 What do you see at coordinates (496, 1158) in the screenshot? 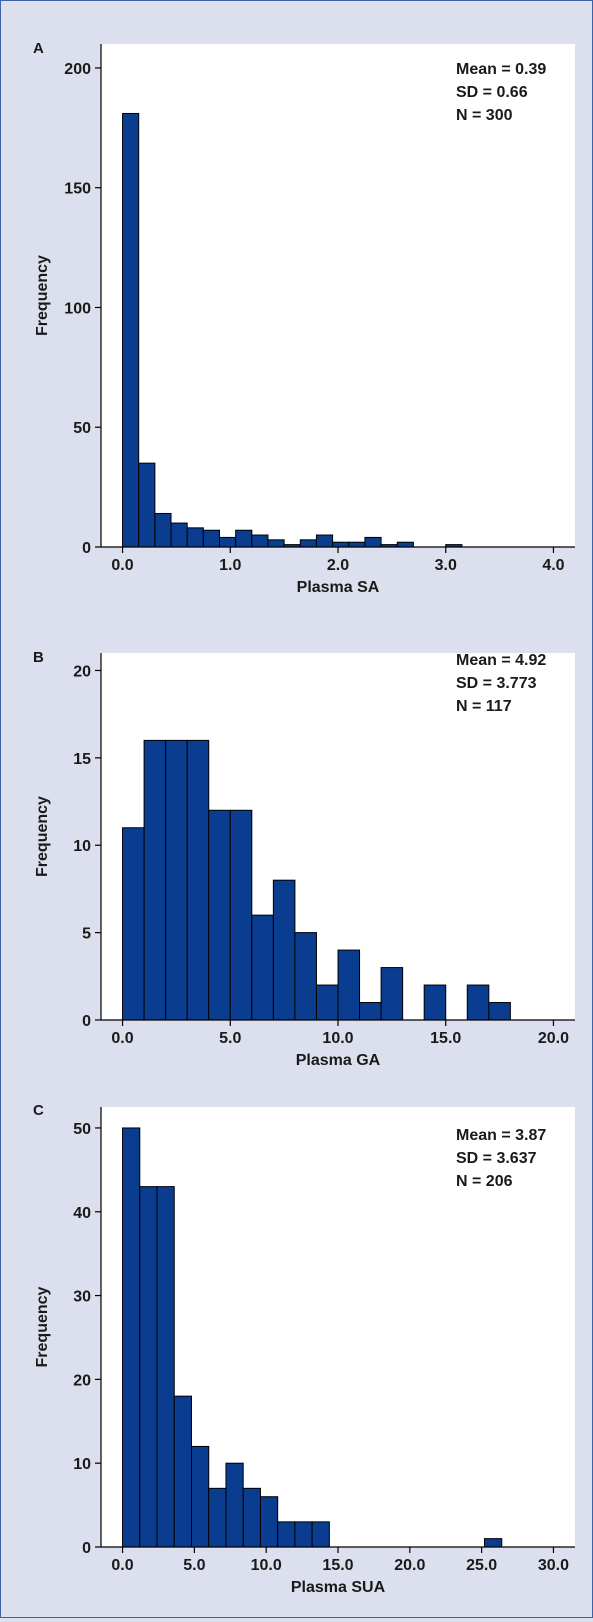
I see `stats-annotation: SD = 3.637` at bounding box center [496, 1158].